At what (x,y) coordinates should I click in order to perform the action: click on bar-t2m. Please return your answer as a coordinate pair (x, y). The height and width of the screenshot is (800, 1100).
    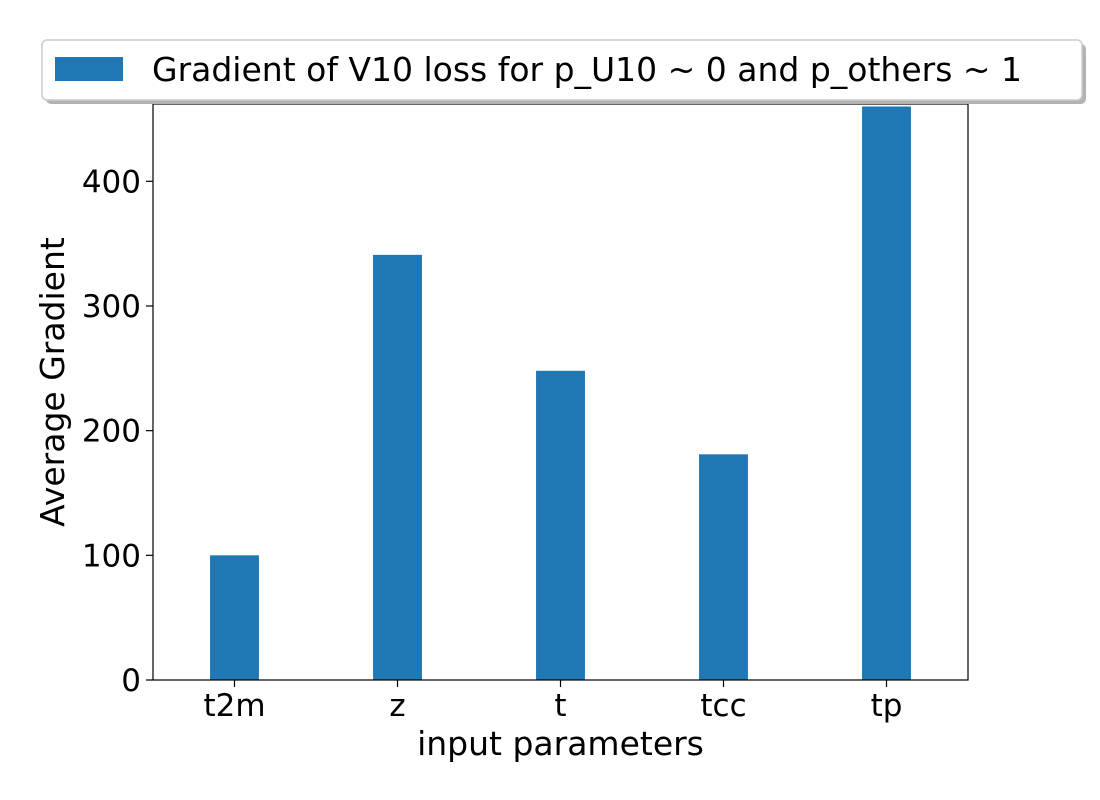
    Looking at the image, I should click on (234, 617).